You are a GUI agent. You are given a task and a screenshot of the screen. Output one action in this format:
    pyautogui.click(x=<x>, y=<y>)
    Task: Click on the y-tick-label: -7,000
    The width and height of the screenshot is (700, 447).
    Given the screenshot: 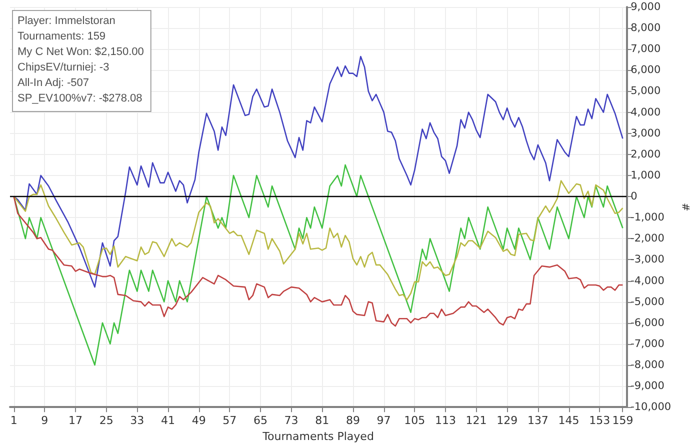 What is the action you would take?
    pyautogui.click(x=647, y=344)
    